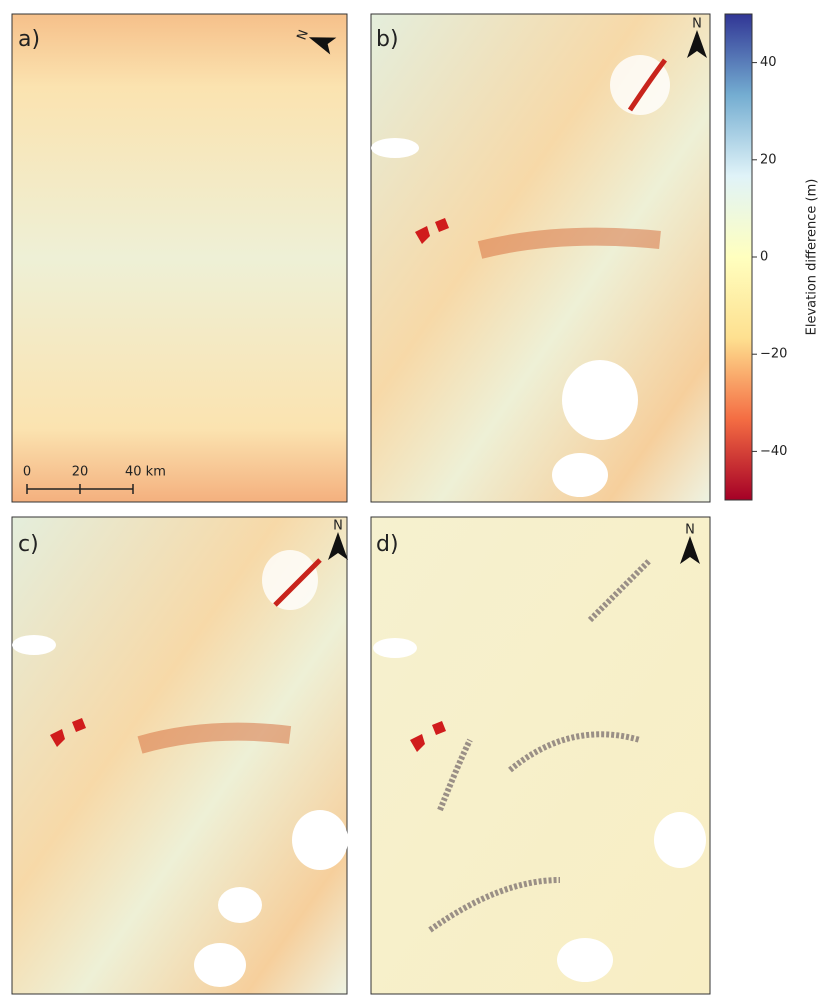 The height and width of the screenshot is (997, 832). I want to click on colorbar-tick-label: −40, so click(773, 451).